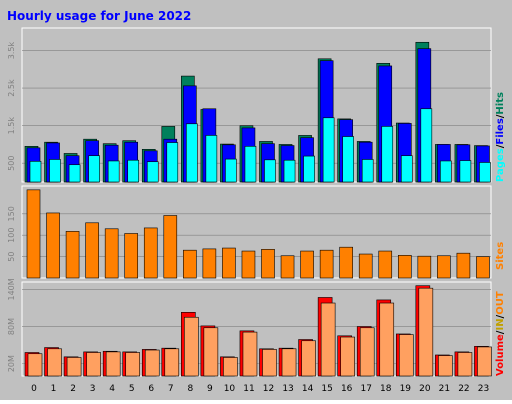 The image size is (512, 404). Describe the element at coordinates (500, 303) in the screenshot. I see `legend-entry: OUT` at that location.